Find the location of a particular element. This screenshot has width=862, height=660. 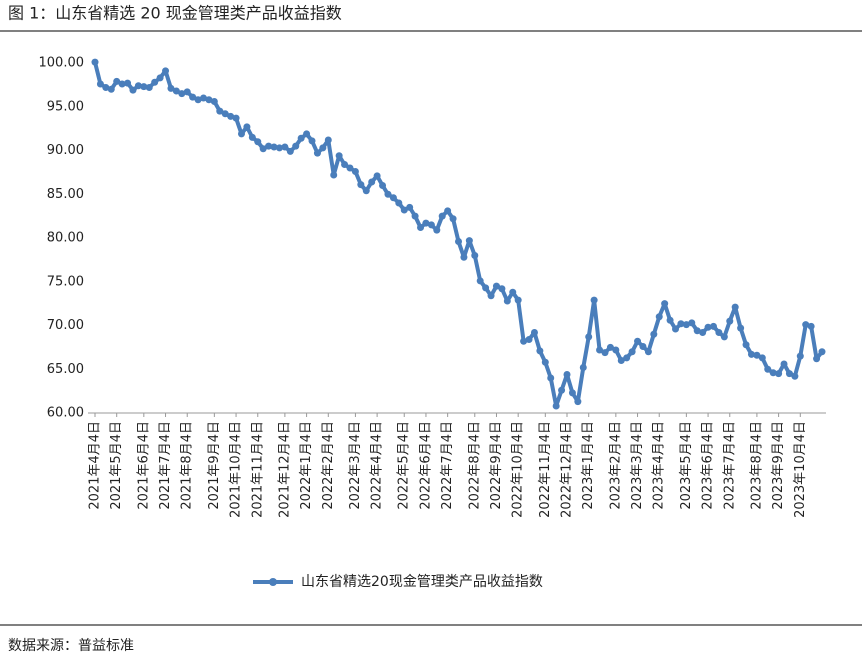

x-tick-label: 2022年5月4日 is located at coordinates (404, 465).